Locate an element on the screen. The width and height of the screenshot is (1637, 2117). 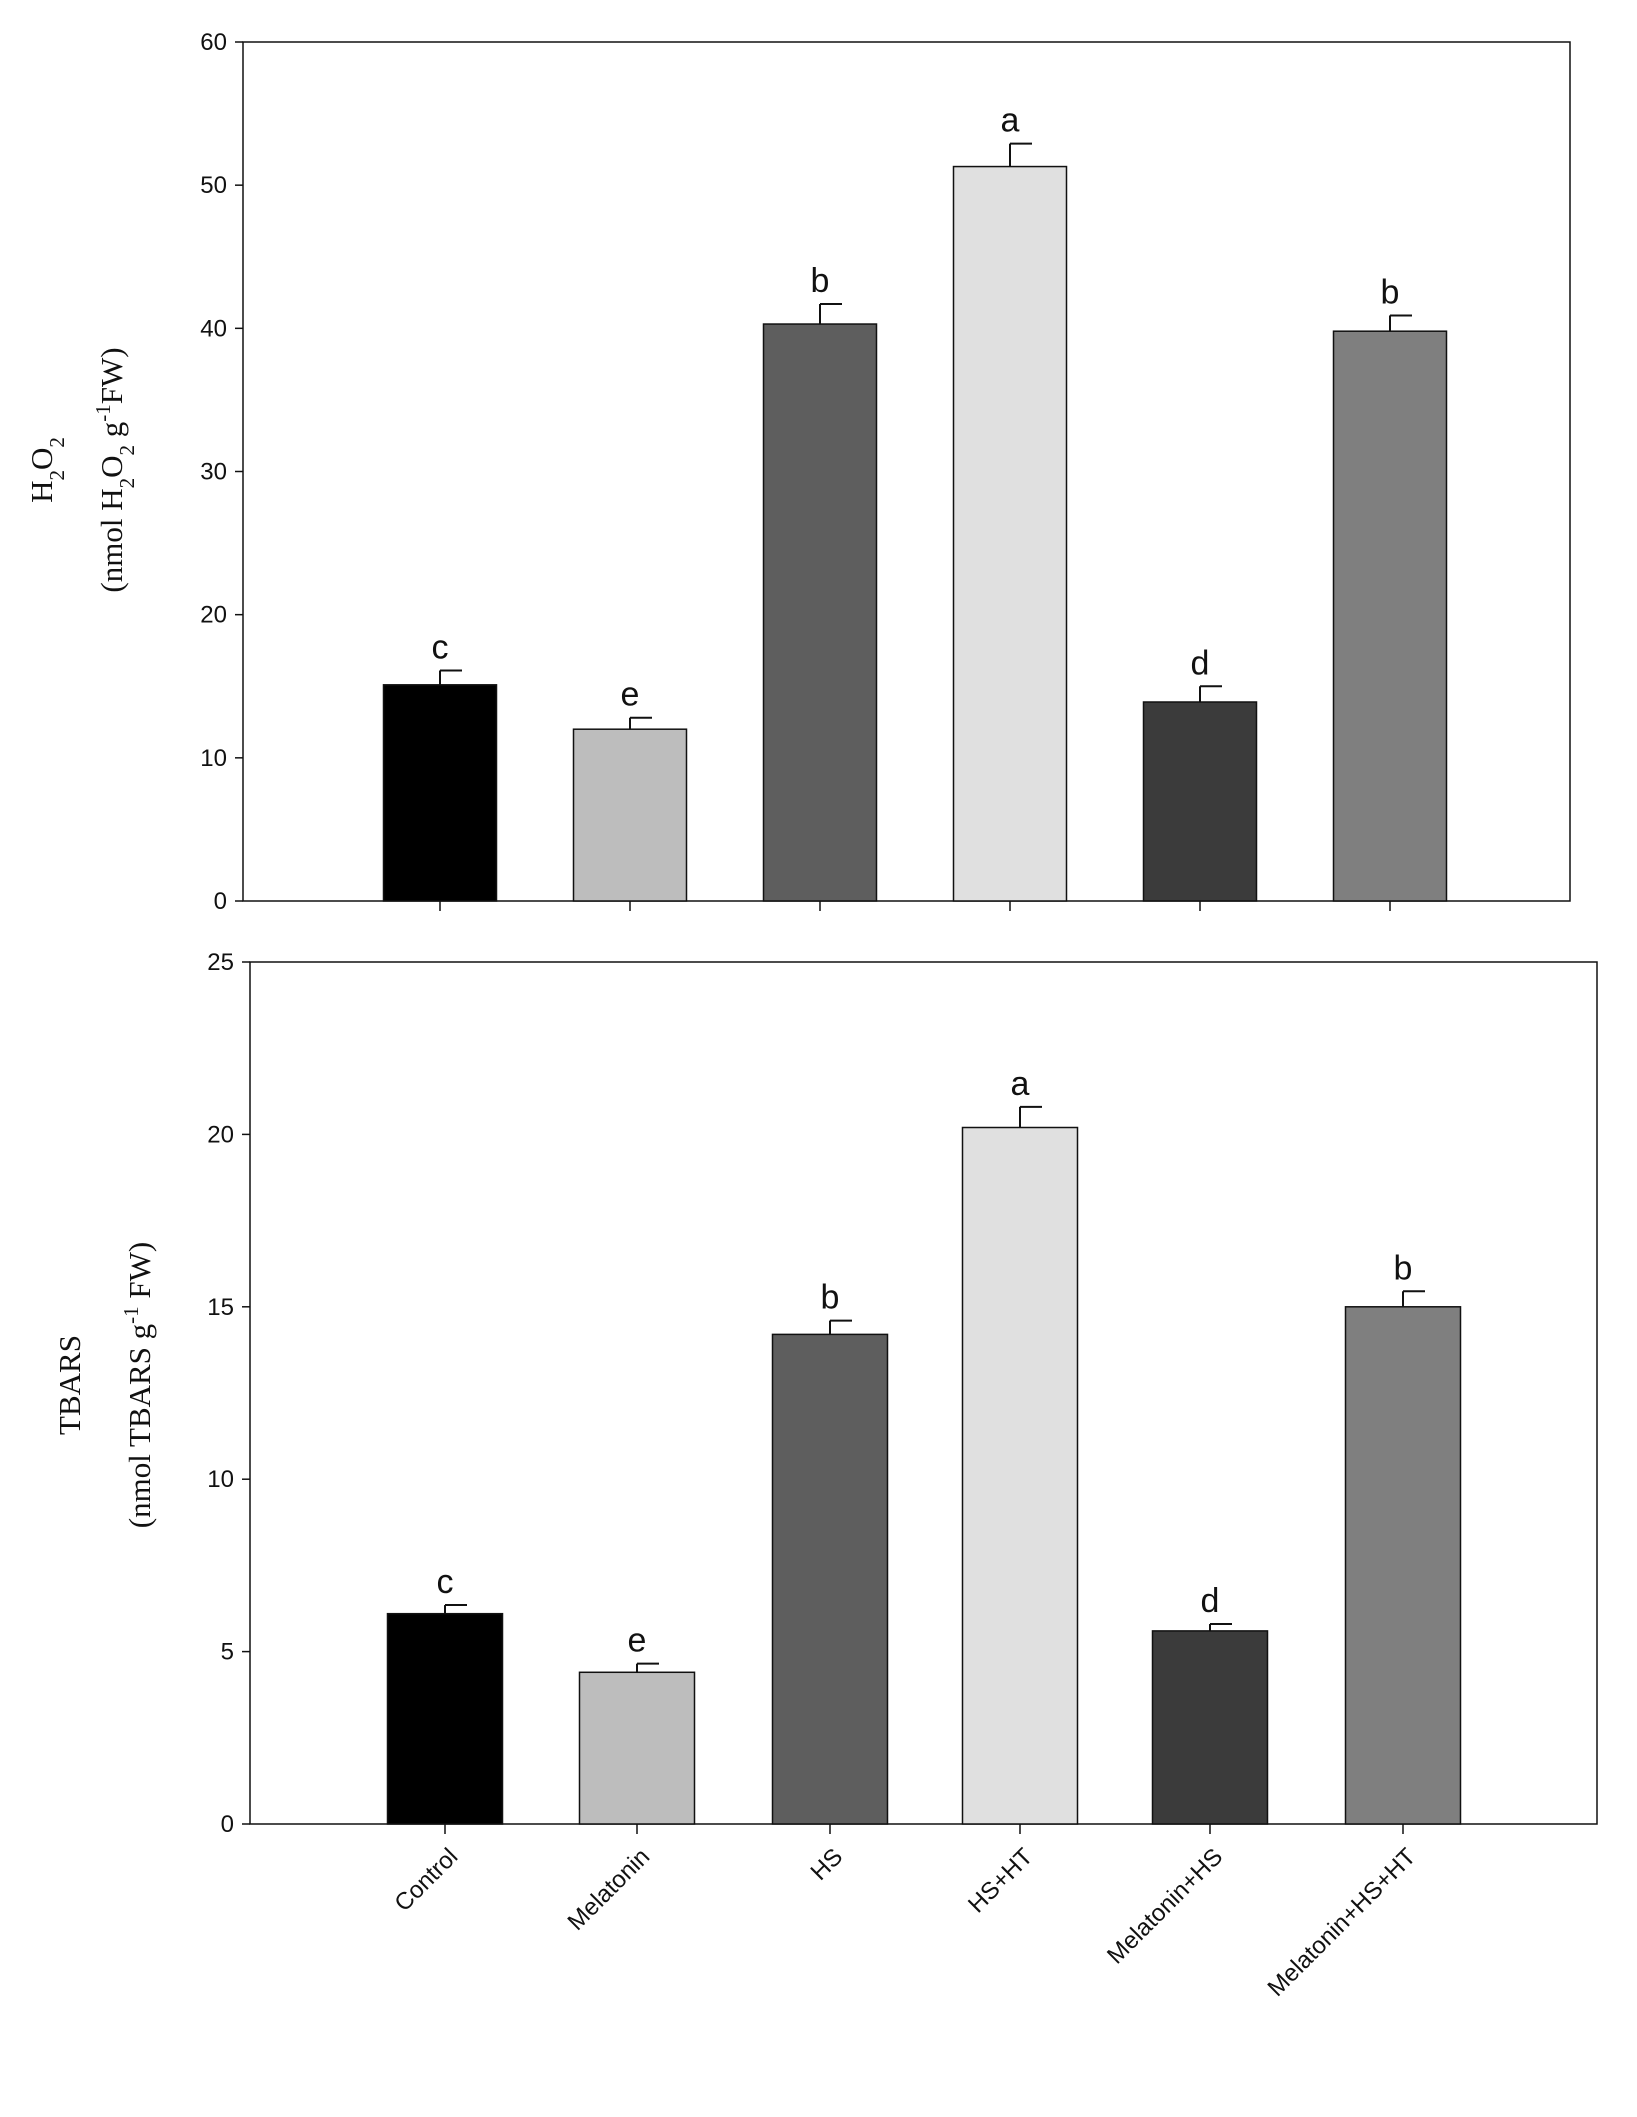
tbars-bar-melatonin-hs-ht is located at coordinates (1403, 1565).